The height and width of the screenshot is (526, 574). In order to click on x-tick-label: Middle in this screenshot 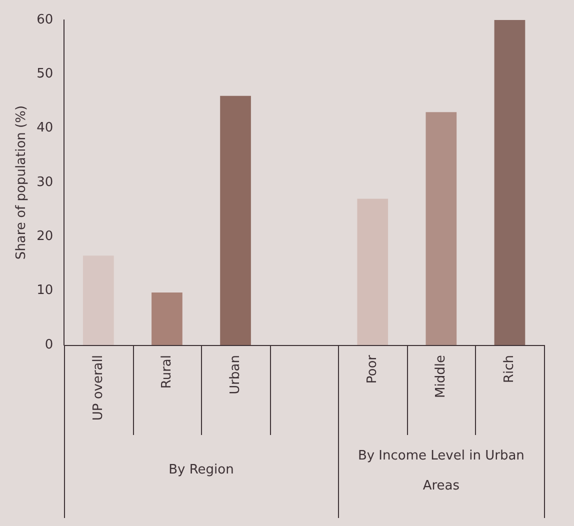, I will do `click(441, 376)`.